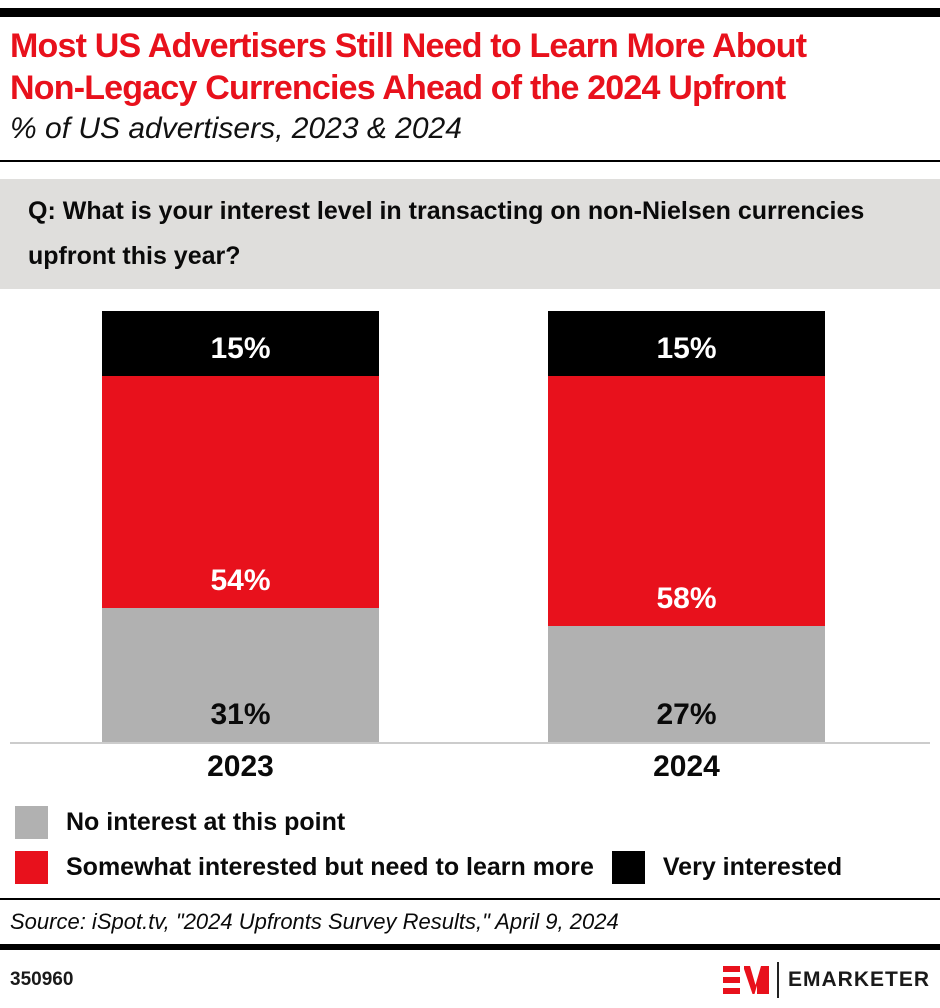  I want to click on top-accent-bar, so click(470, 12).